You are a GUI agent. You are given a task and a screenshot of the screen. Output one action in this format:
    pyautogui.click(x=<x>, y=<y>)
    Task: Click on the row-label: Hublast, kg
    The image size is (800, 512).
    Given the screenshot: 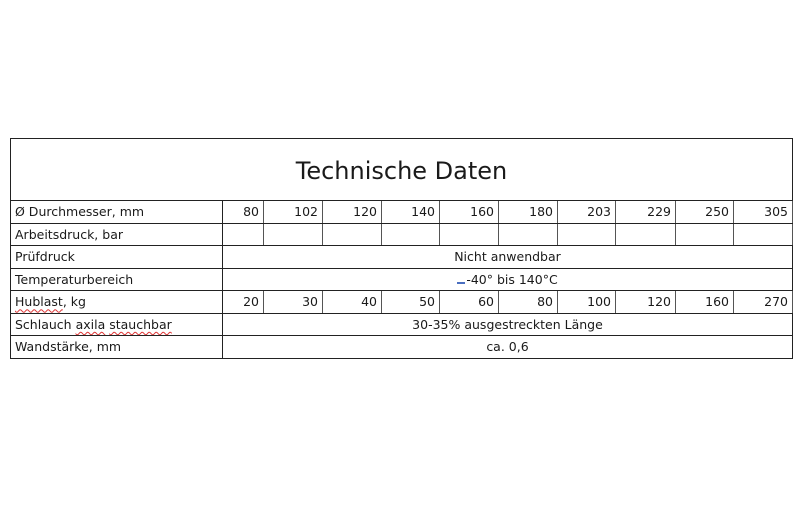 What is the action you would take?
    pyautogui.click(x=116, y=302)
    